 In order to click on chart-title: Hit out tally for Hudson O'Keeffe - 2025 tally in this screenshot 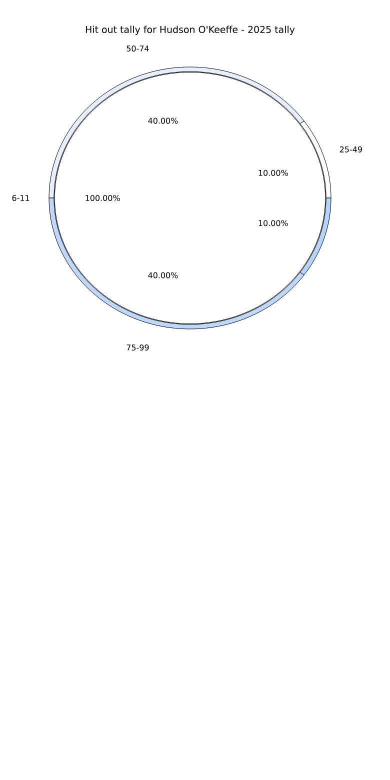, I will do `click(190, 30)`.